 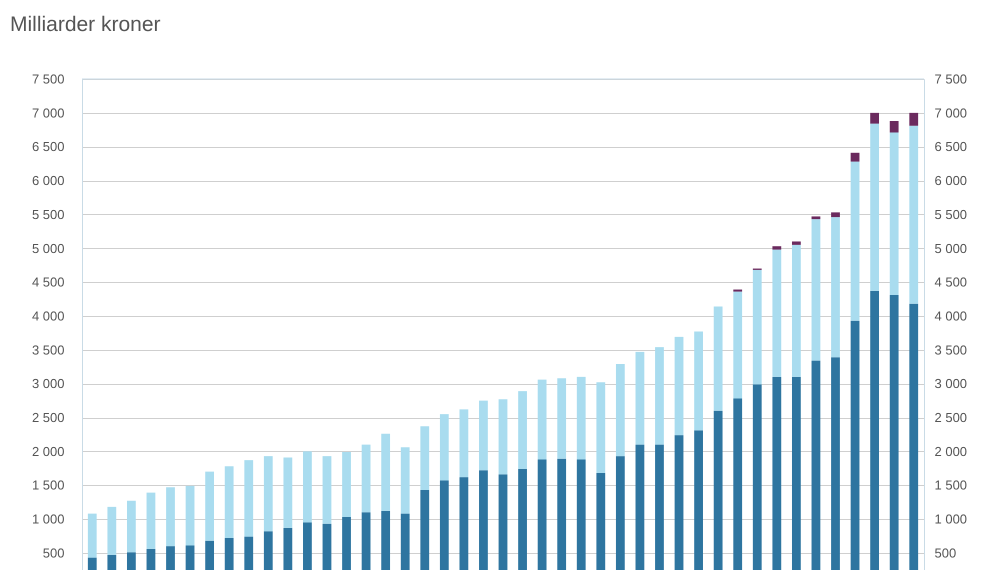 What do you see at coordinates (48, 79) in the screenshot?
I see `y-tick-label: 7 500` at bounding box center [48, 79].